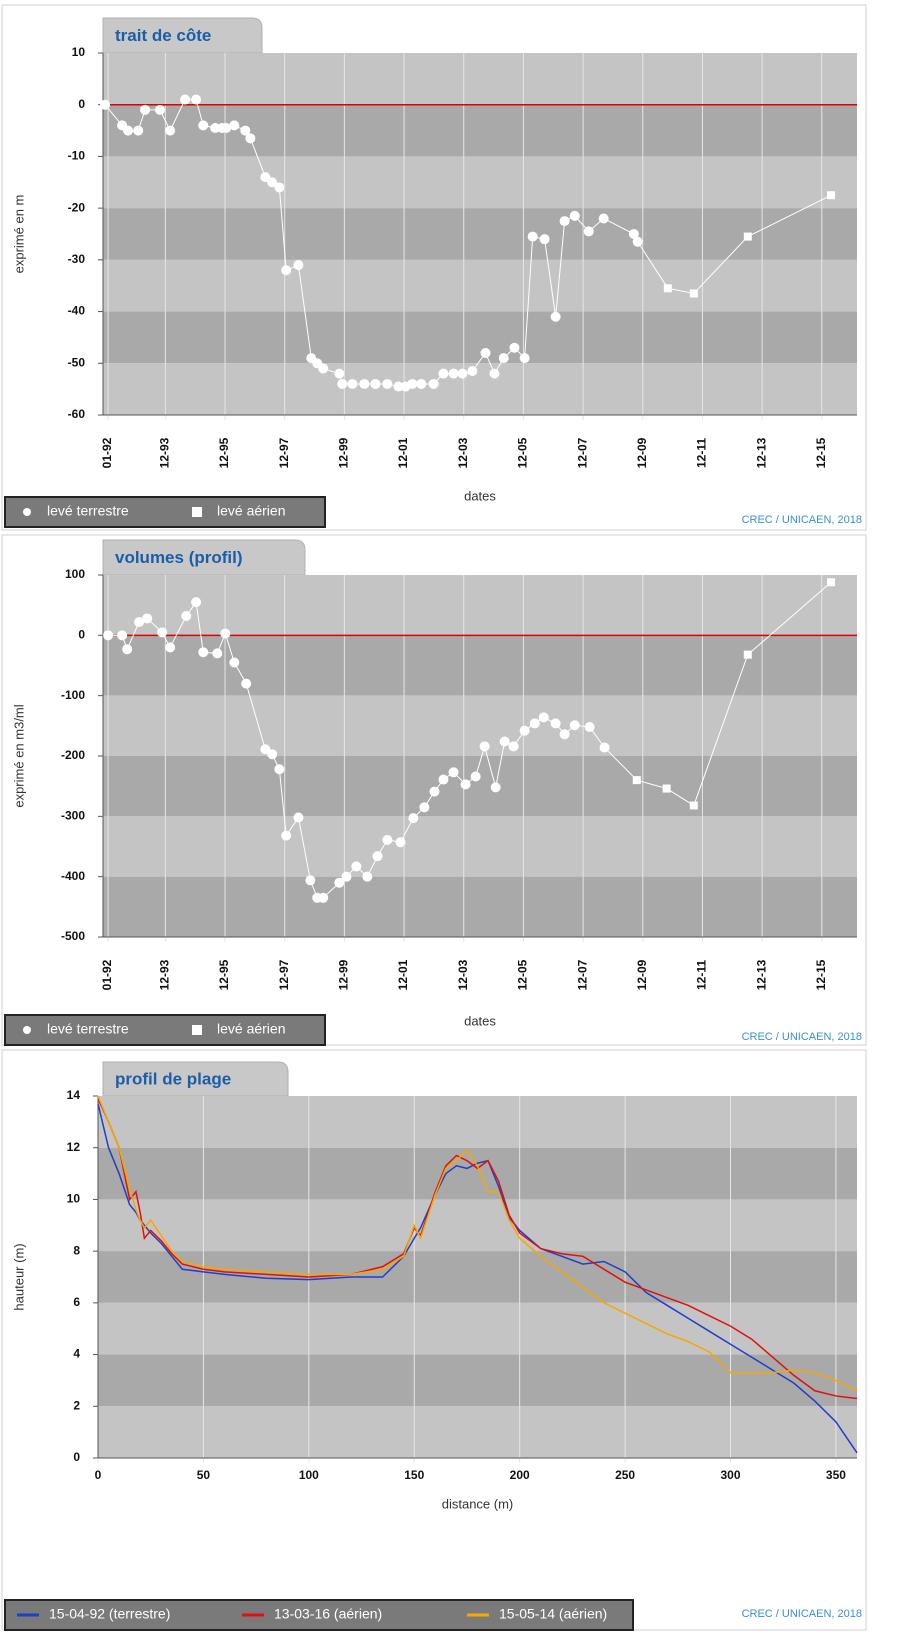  What do you see at coordinates (179, 557) in the screenshot?
I see `chart-title: volumes (profil)` at bounding box center [179, 557].